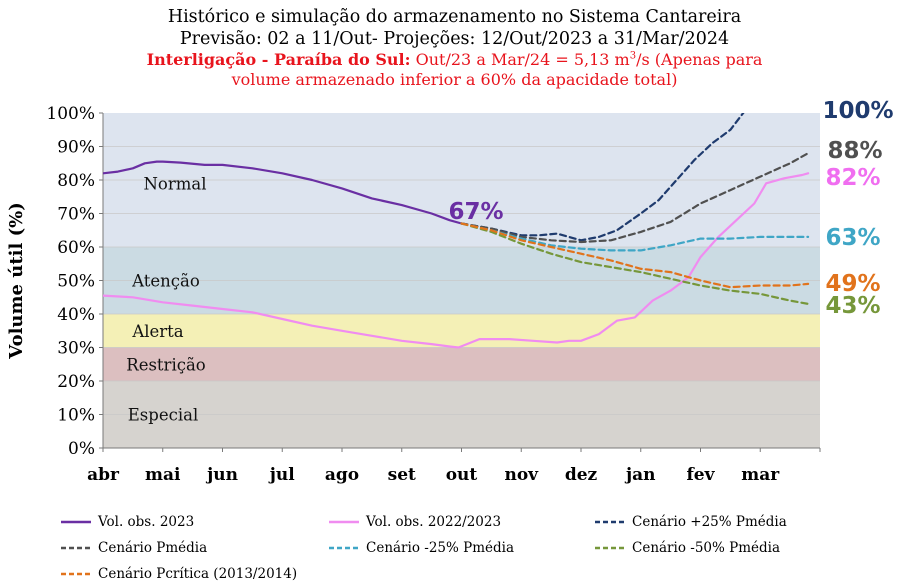  What do you see at coordinates (163, 475) in the screenshot?
I see `x-tick-label-mai: mai` at bounding box center [163, 475].